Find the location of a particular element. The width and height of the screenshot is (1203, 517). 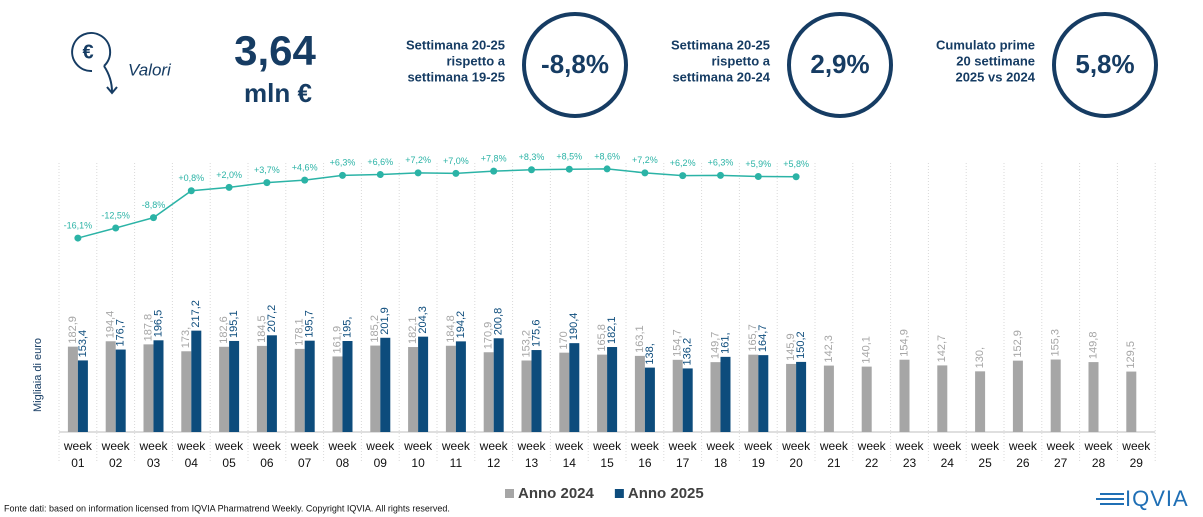

bar-label: 161,9 is located at coordinates (337, 340).